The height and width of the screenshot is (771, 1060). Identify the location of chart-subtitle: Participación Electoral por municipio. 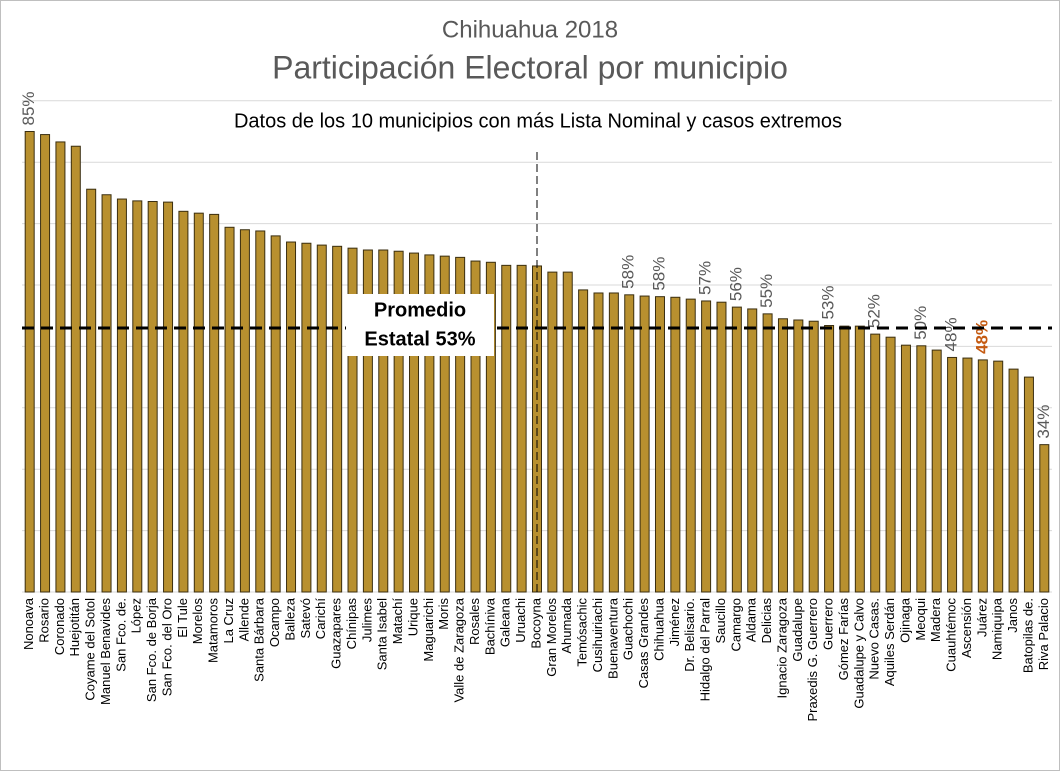
(530, 67).